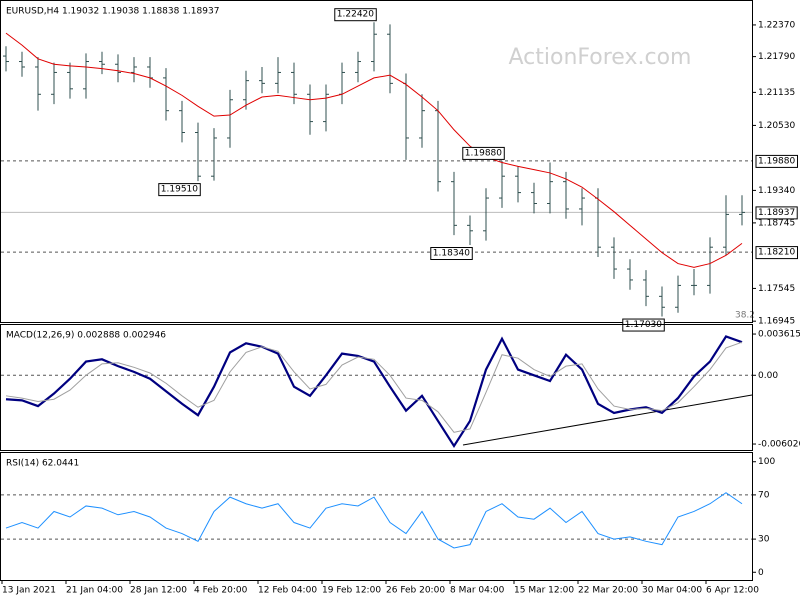 This screenshot has height=600, width=800. I want to click on y-tick-label: 30, so click(764, 540).